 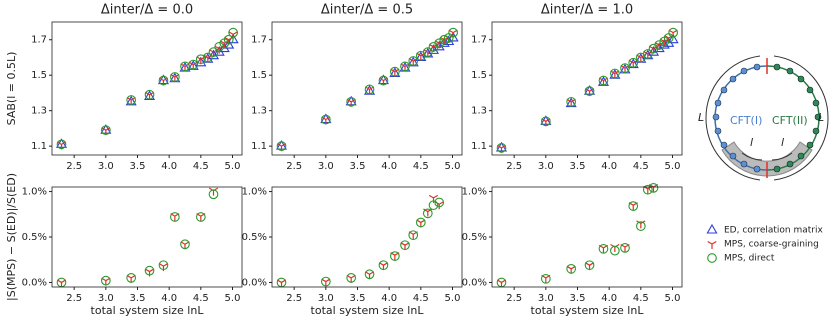 I want to click on cft-label: CFT(I), so click(x=746, y=120).